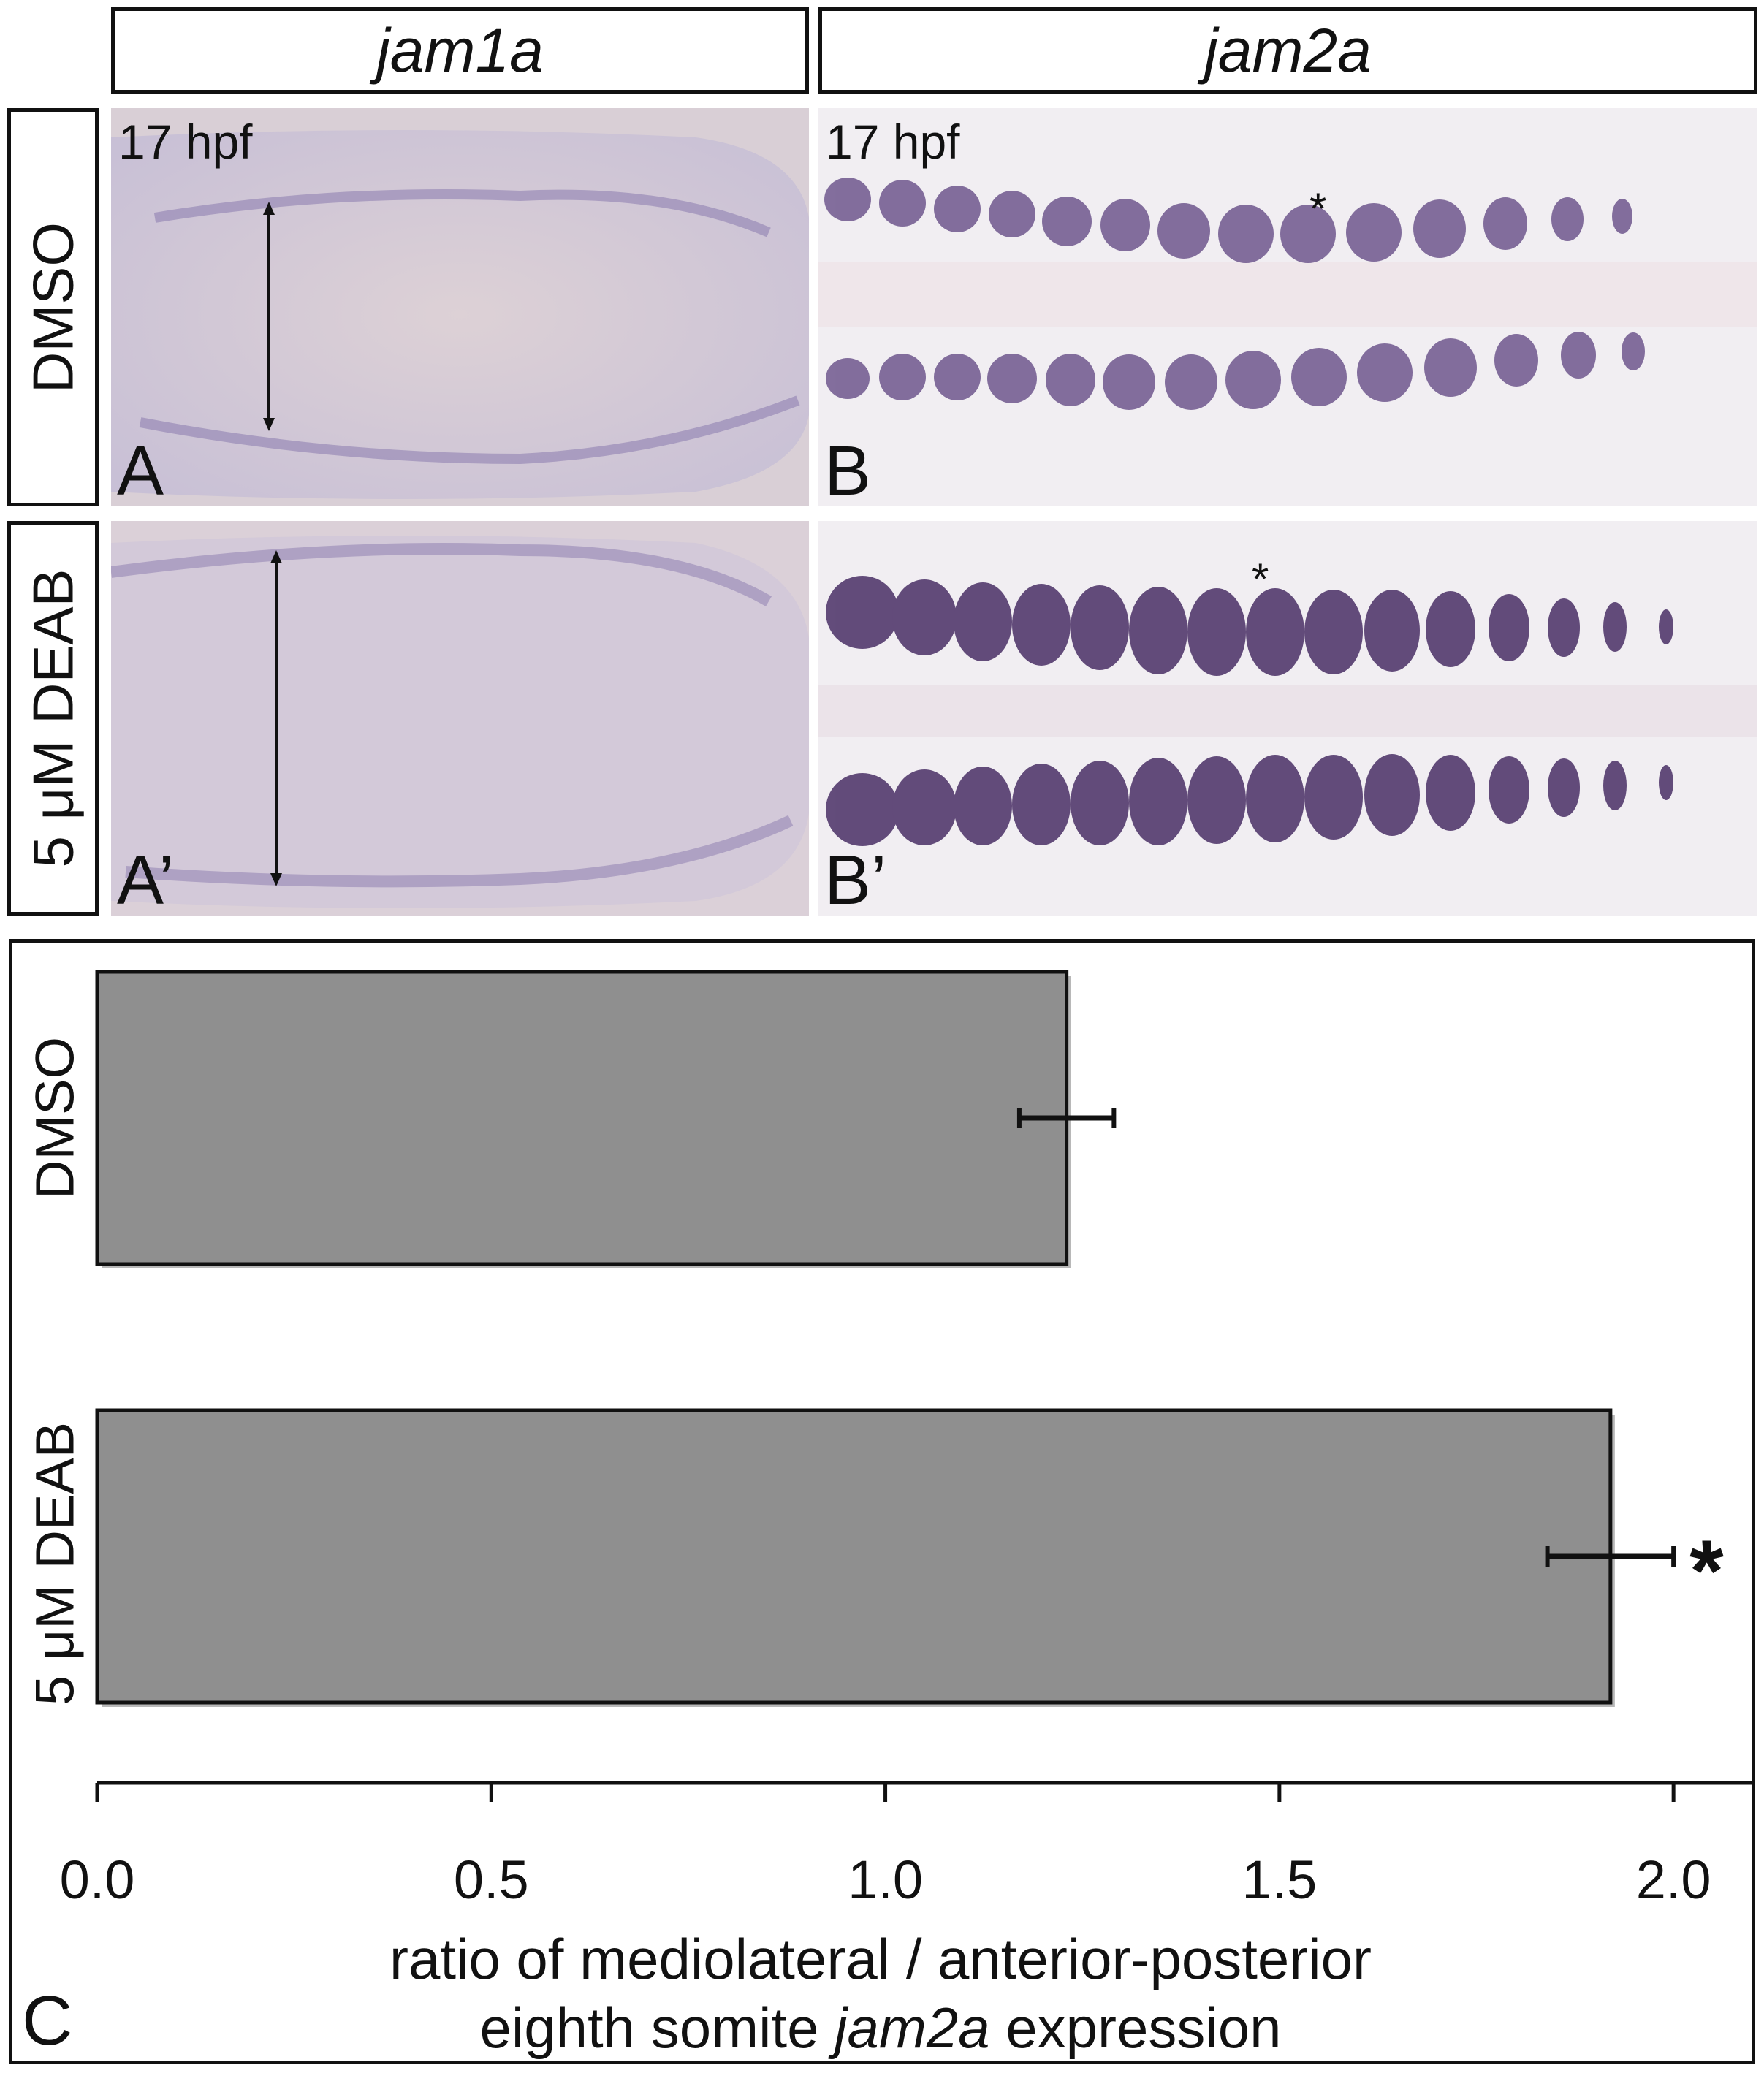 This screenshot has height=2073, width=1764. What do you see at coordinates (53, 307) in the screenshot?
I see `row-label-dmso: DMSO` at bounding box center [53, 307].